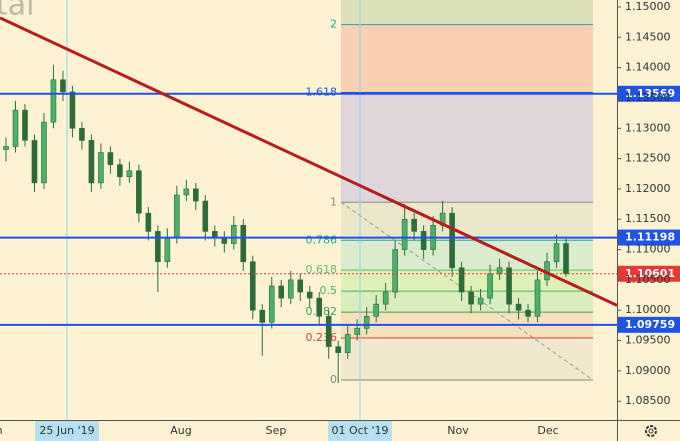 The width and height of the screenshot is (680, 441). I want to click on fib-label: 2, so click(333, 24).